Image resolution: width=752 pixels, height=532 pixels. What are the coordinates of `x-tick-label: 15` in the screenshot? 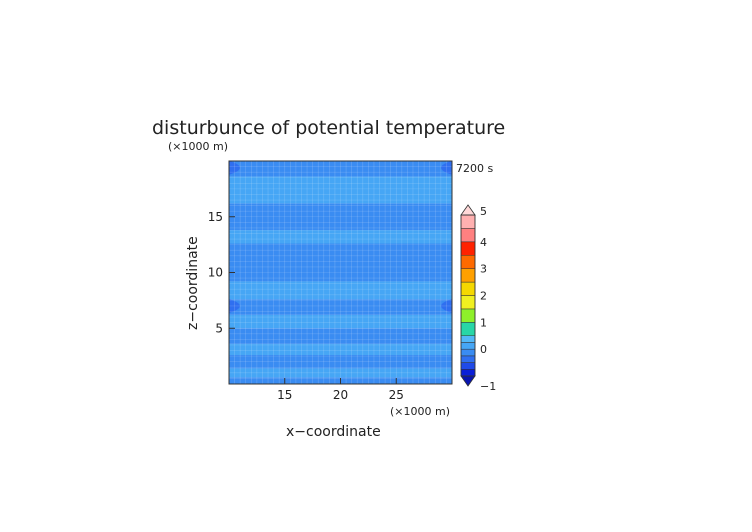 It's located at (284, 395).